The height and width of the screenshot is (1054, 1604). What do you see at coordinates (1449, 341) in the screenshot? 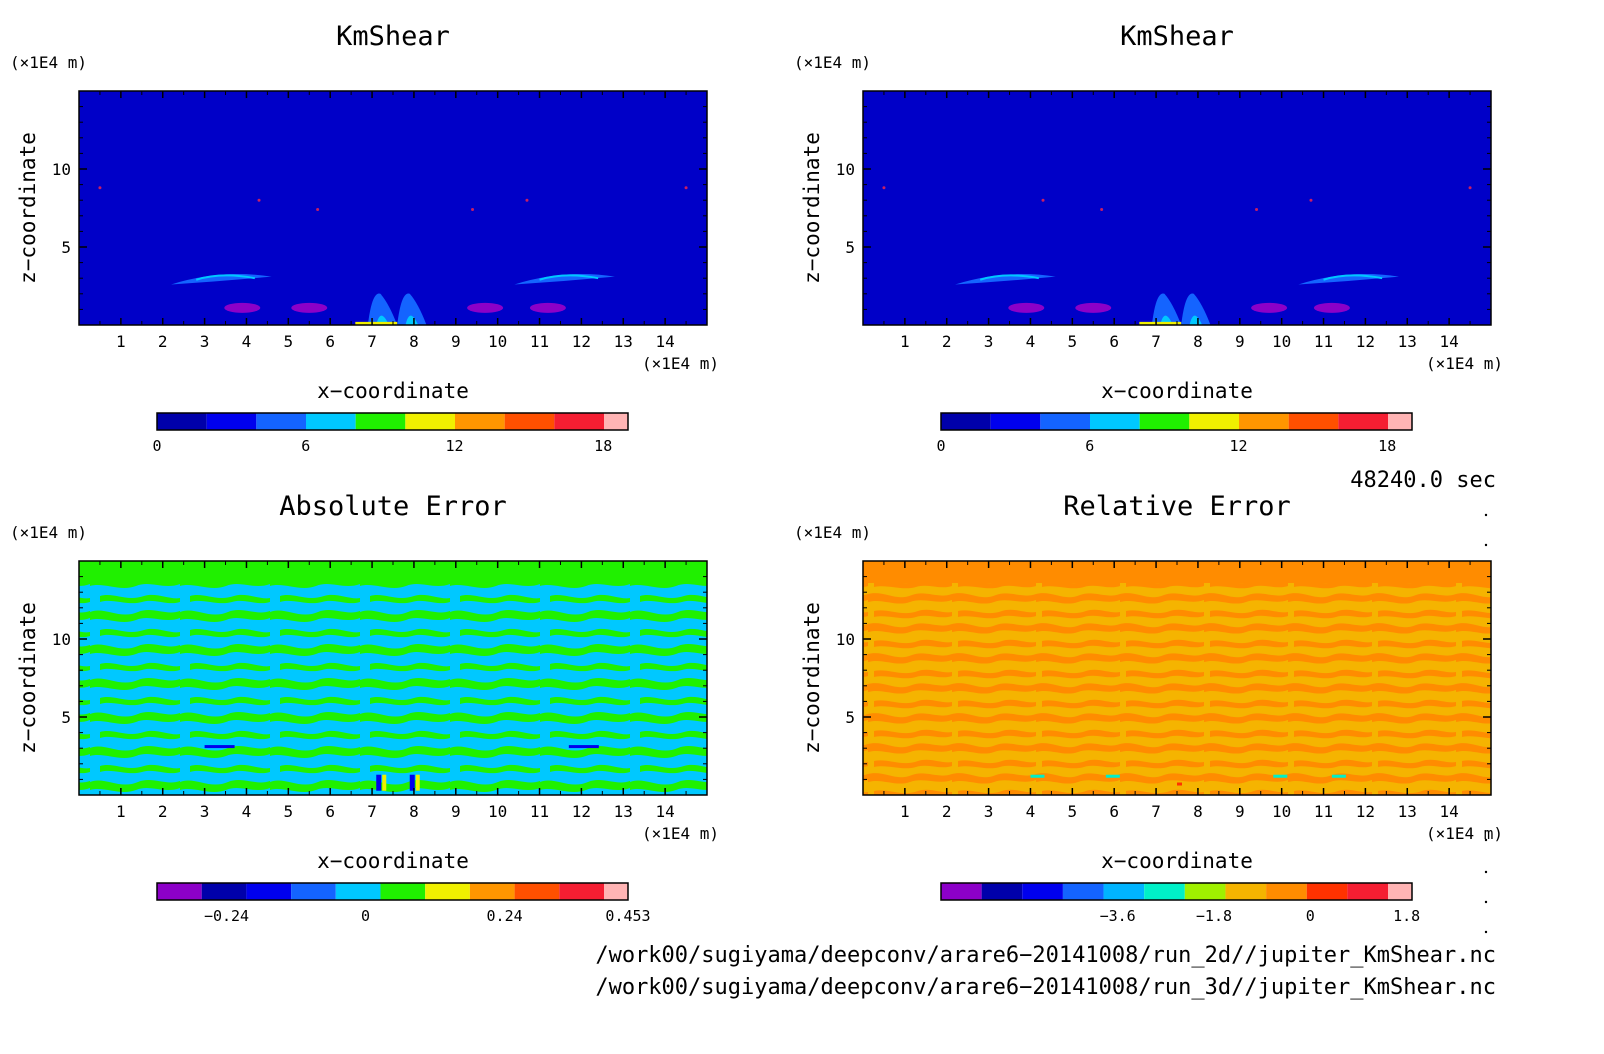
I see `x-tick-label: 14` at bounding box center [1449, 341].